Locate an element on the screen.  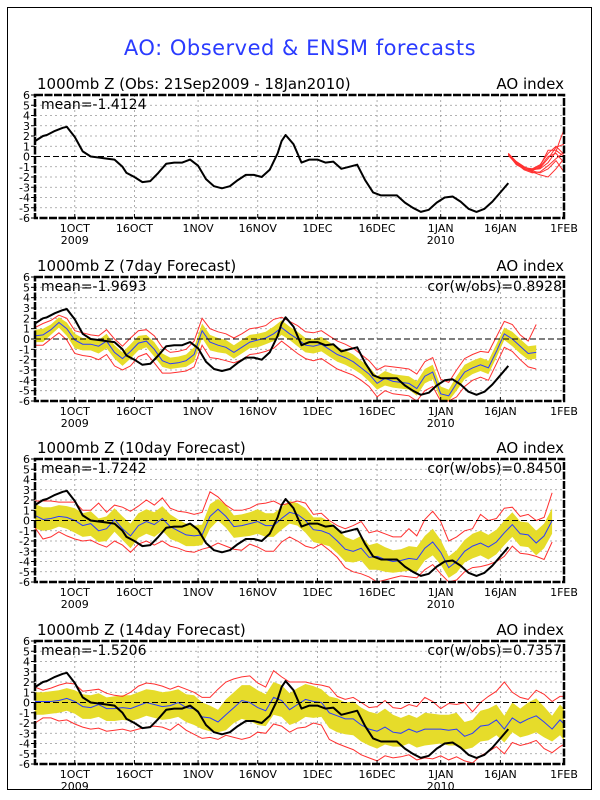
figure-title: AO: Observed & ENSM forecasts is located at coordinates (300, 48).